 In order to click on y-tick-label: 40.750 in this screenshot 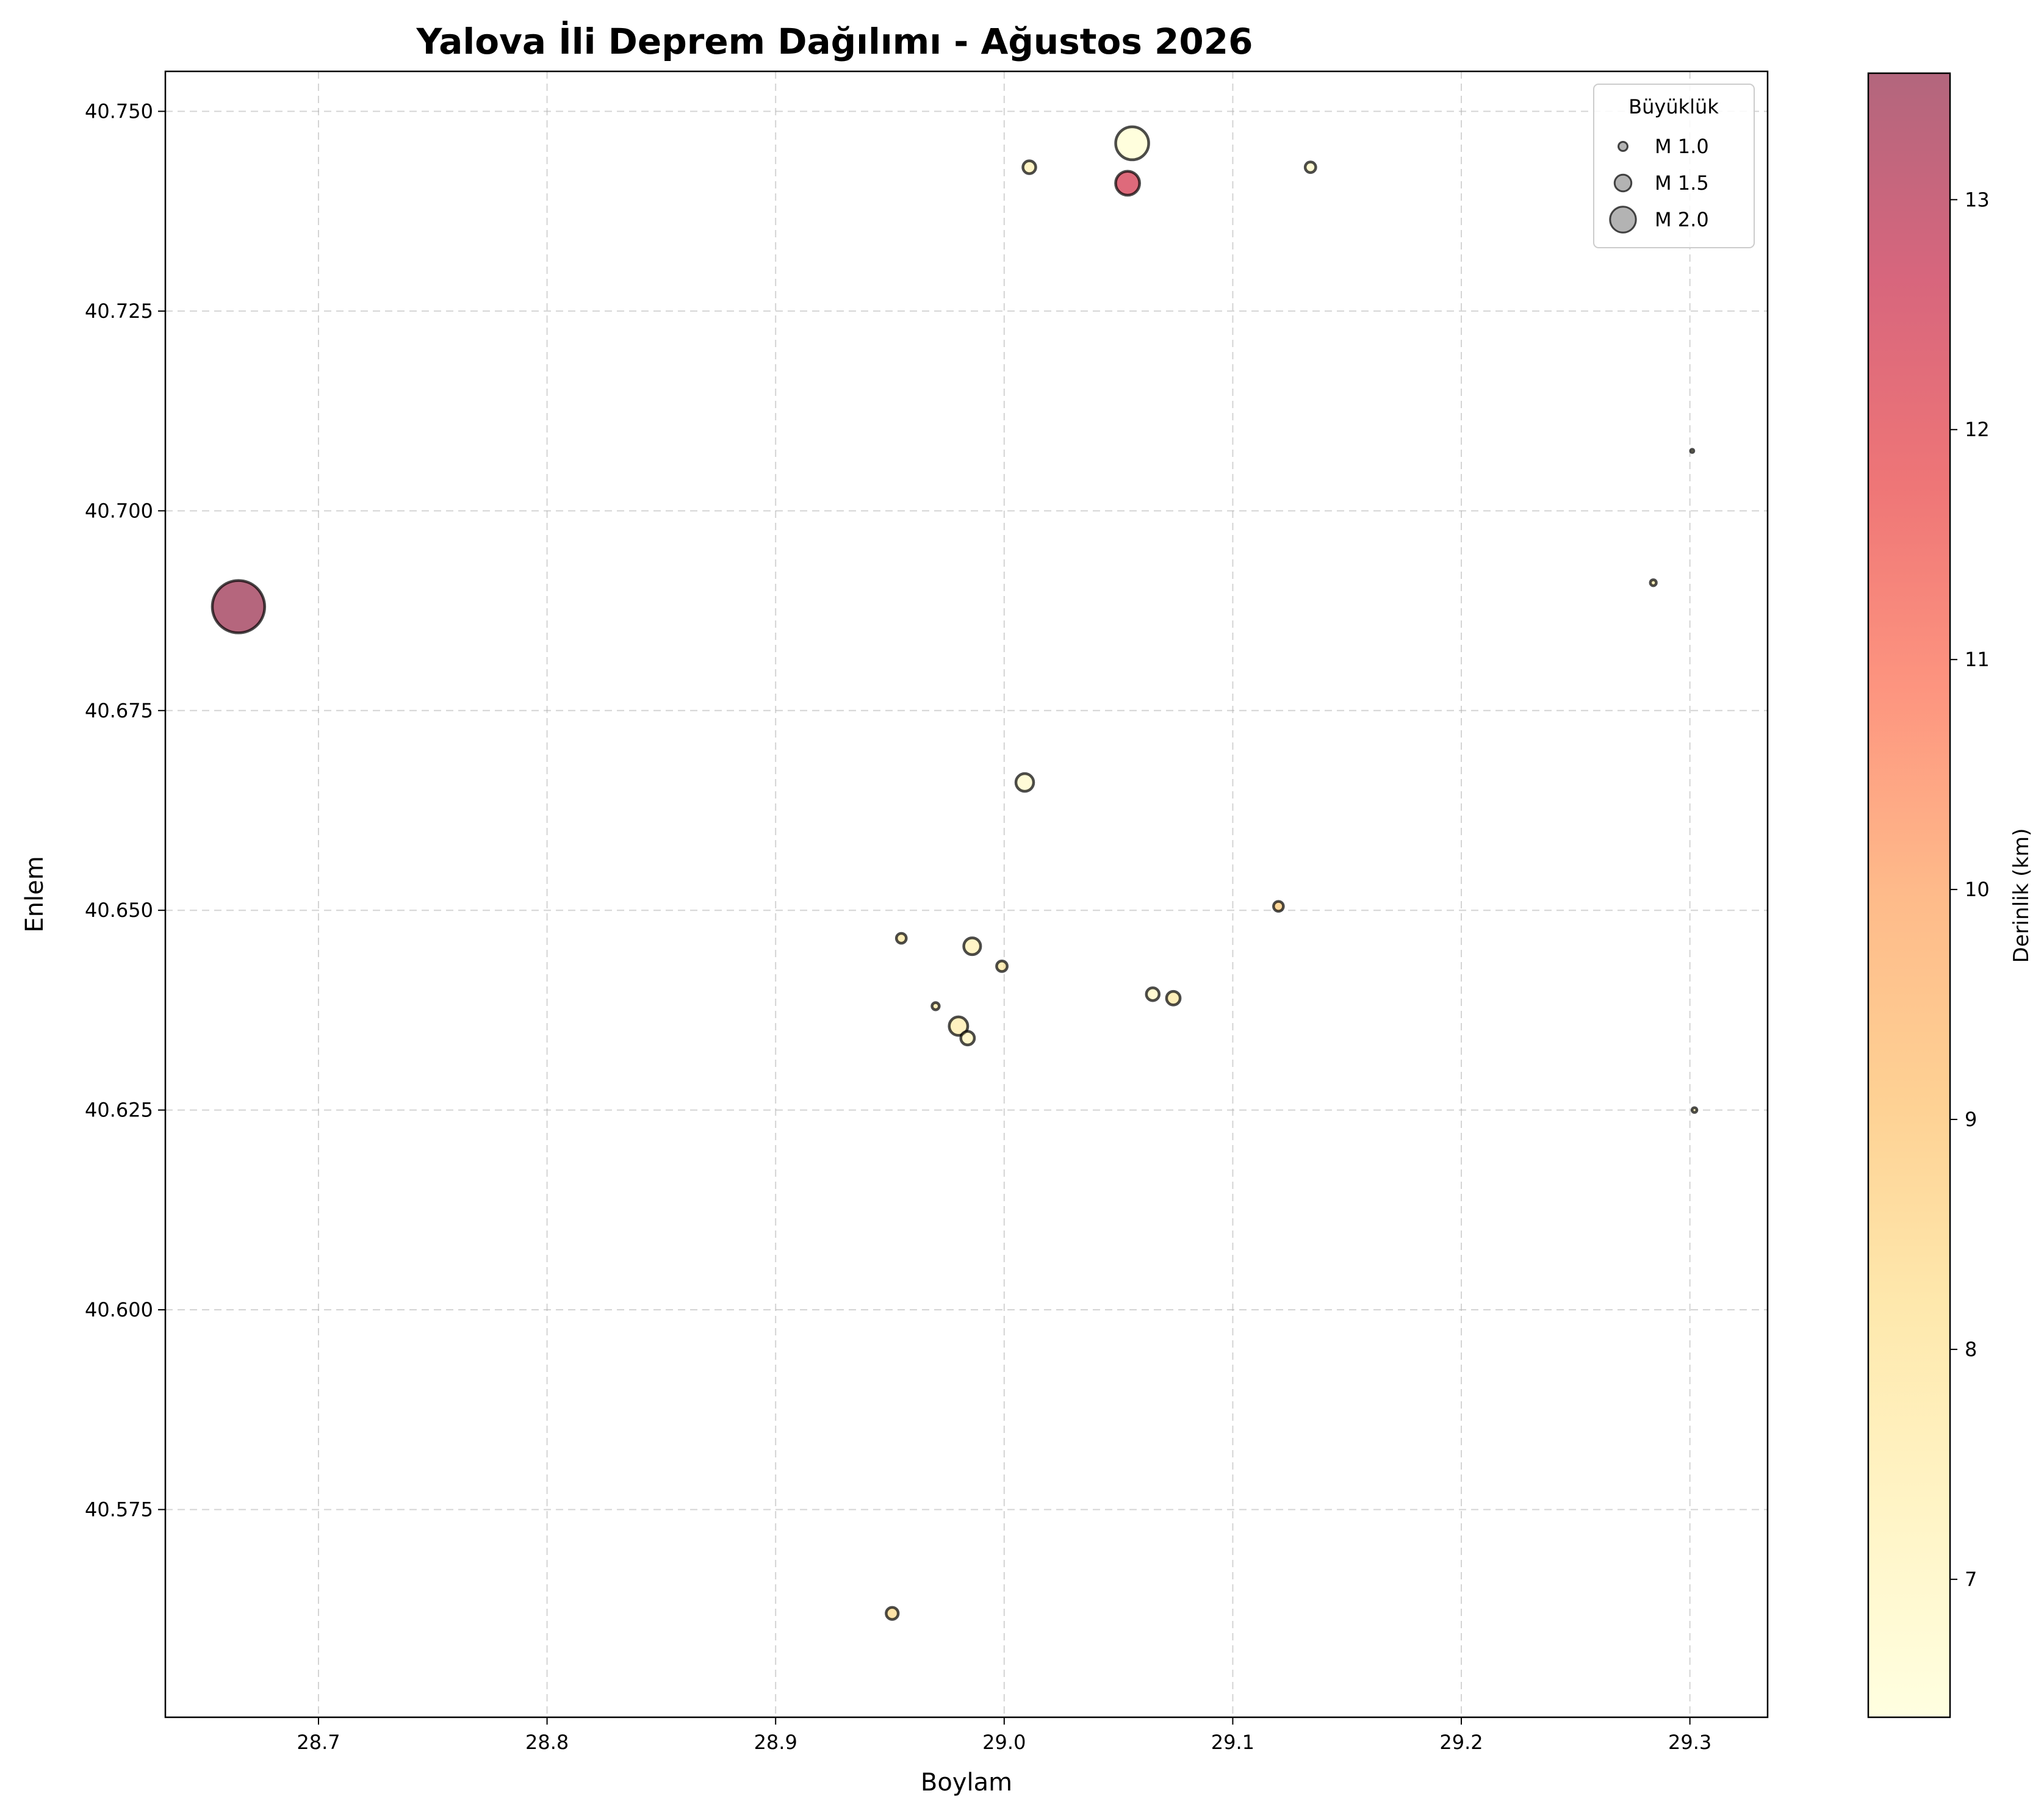, I will do `click(119, 111)`.